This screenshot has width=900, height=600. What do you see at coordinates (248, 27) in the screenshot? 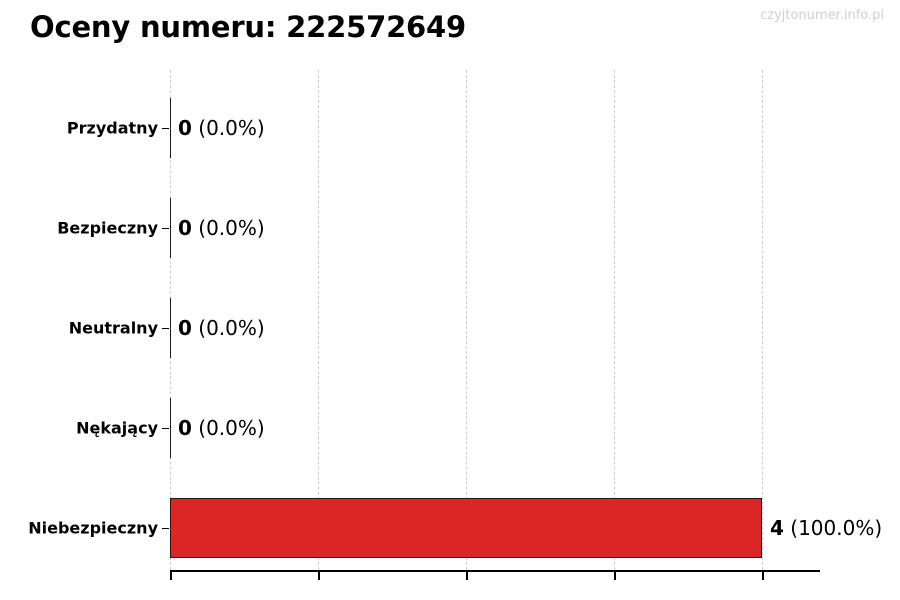
I see `page-title: Oceny numeru: 222572649` at bounding box center [248, 27].